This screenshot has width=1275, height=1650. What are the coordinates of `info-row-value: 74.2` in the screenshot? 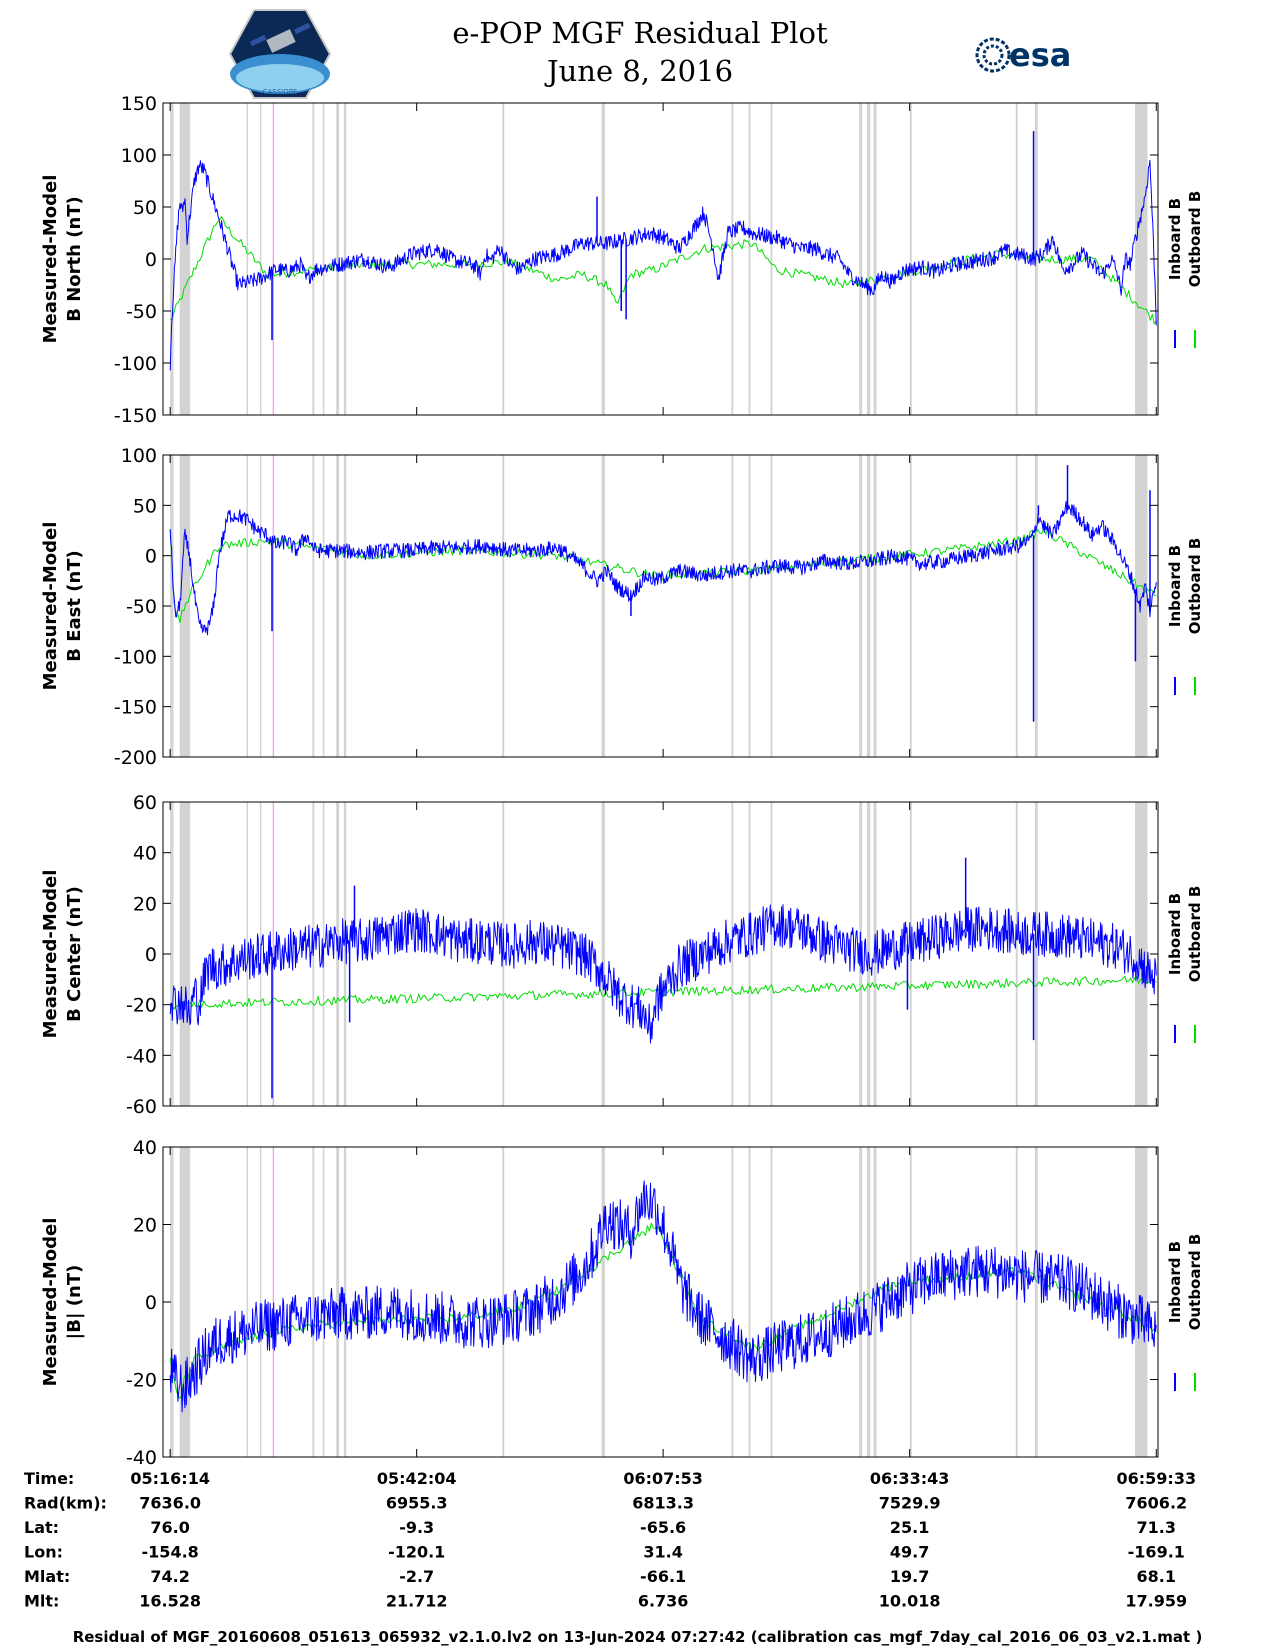 It's located at (169, 1576).